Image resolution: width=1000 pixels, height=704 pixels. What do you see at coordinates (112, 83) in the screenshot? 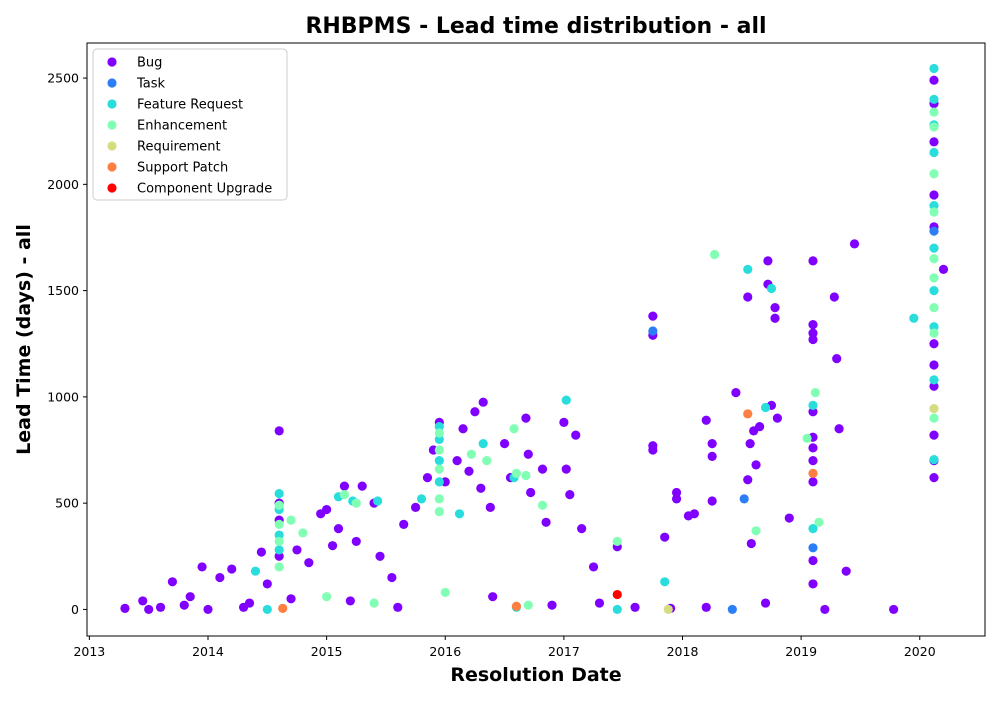
I see `legend-marker` at bounding box center [112, 83].